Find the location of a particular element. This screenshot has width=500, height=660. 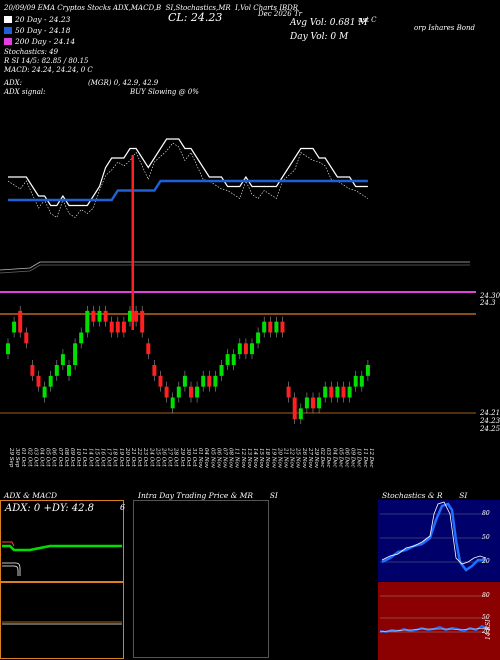

date-label: 26 Nov is located at coordinates (304, 458).